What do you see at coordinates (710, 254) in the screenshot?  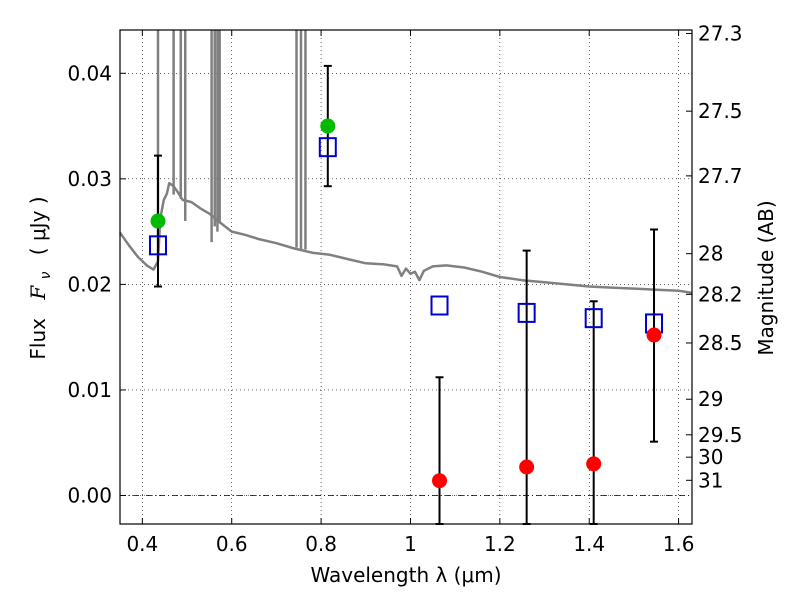 I see `mag-tick-label: 28` at bounding box center [710, 254].